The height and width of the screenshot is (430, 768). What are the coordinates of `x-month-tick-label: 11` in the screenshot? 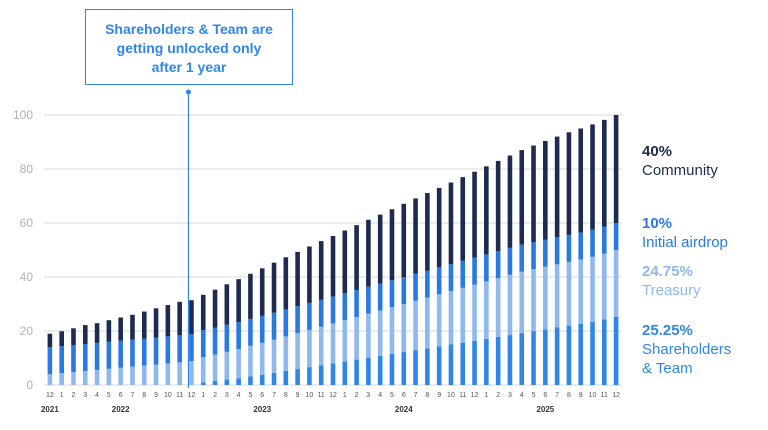 It's located at (604, 395).